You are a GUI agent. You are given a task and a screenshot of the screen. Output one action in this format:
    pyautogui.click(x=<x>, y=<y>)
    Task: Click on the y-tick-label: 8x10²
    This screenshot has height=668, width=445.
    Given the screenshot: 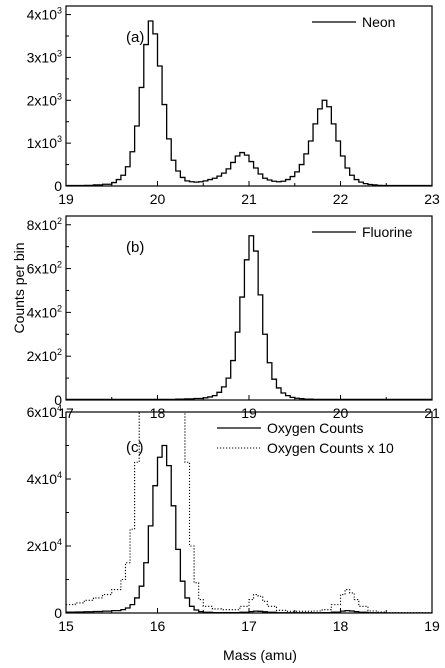 What is the action you would take?
    pyautogui.click(x=44, y=224)
    